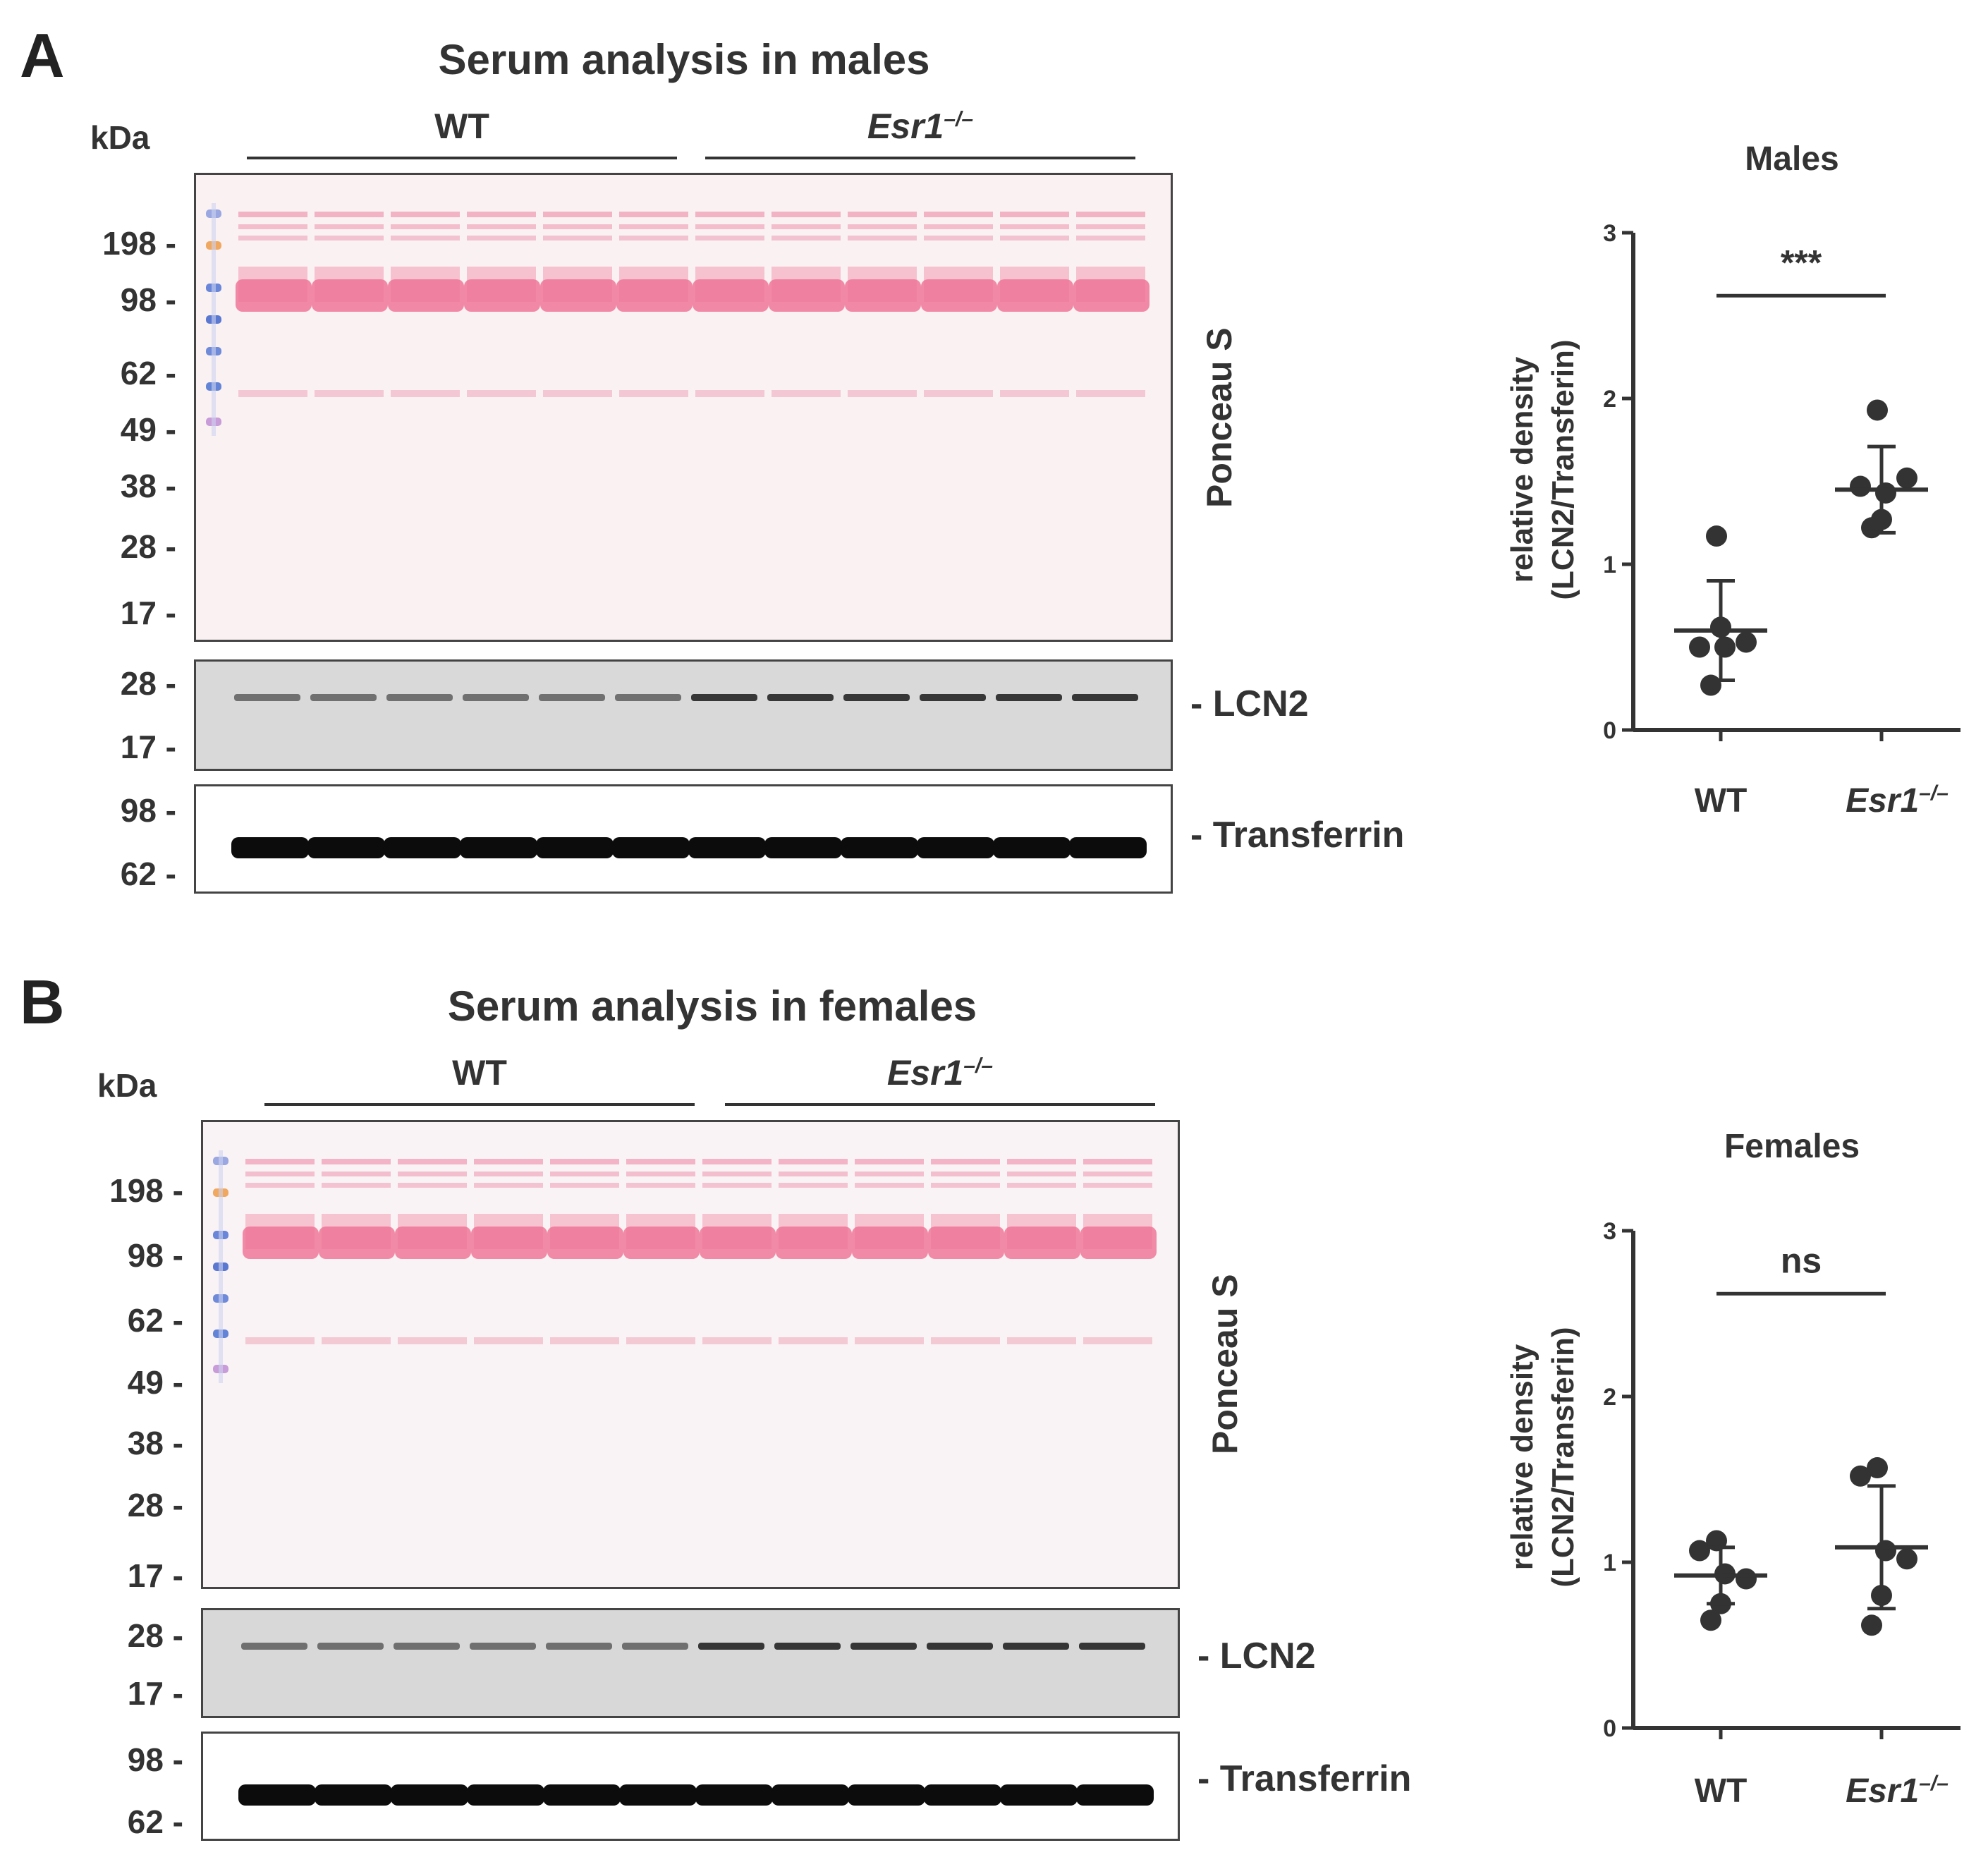 Image resolution: width=1988 pixels, height=1862 pixels. I want to click on panel-b-ponceau-label: Ponceau S, so click(1225, 1364).